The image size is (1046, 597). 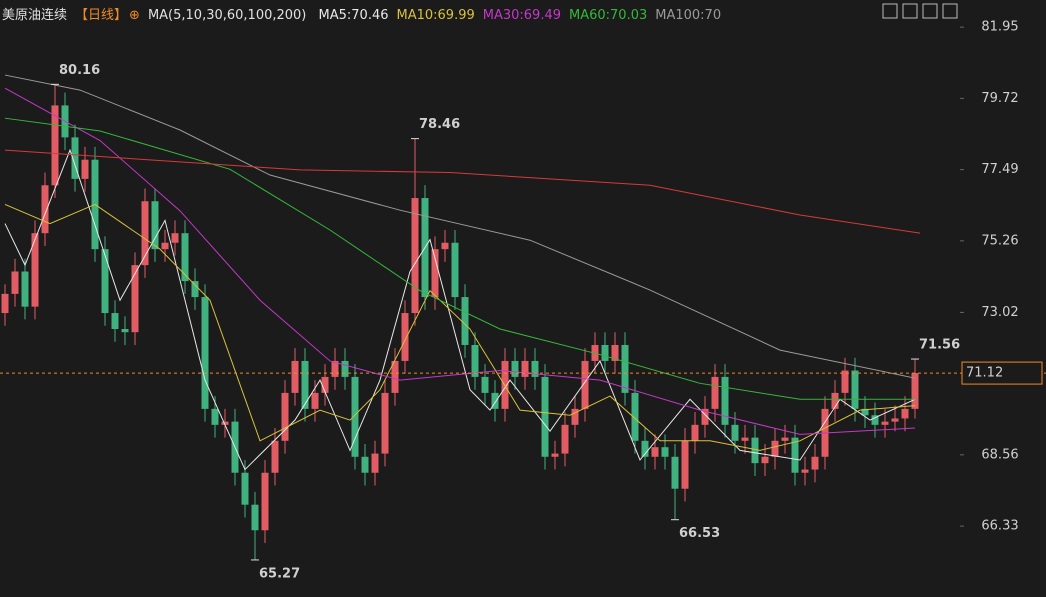 What do you see at coordinates (688, 15) in the screenshot?
I see `legend-entry: MA100:70` at bounding box center [688, 15].